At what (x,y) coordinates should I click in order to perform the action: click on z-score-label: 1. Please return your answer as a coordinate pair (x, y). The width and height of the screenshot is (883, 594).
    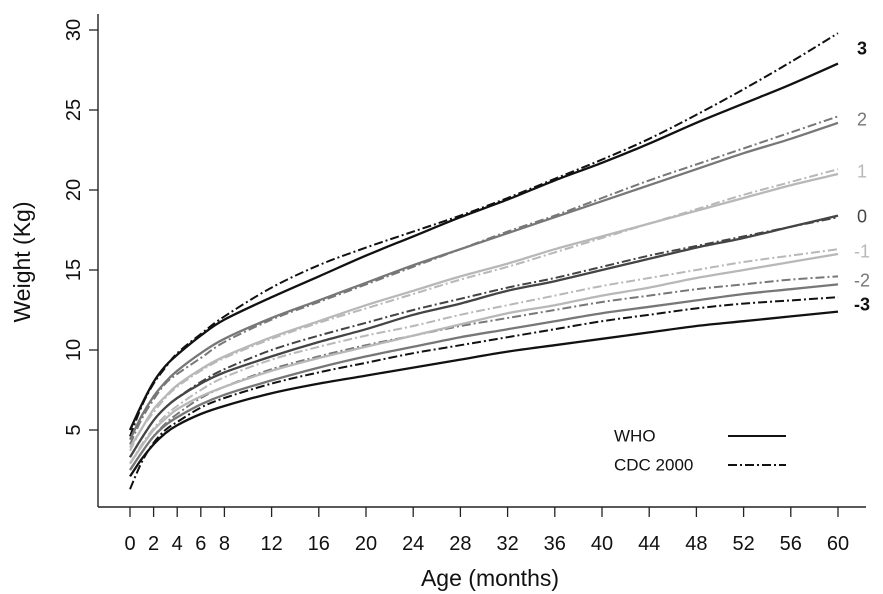
    Looking at the image, I should click on (862, 172).